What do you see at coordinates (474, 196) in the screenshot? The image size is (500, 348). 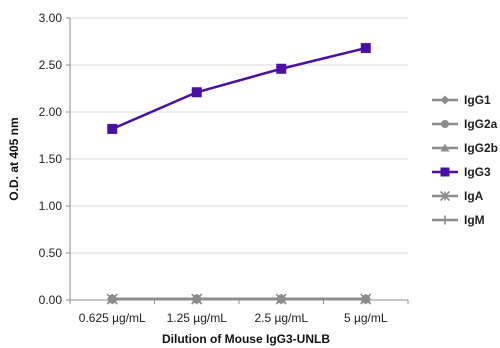 I see `legend-label: IgA` at bounding box center [474, 196].